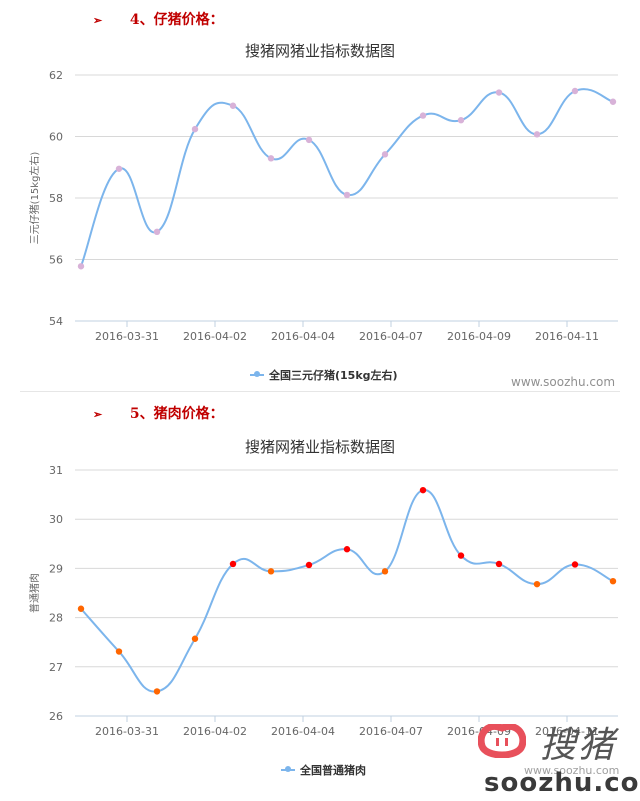 This screenshot has height=801, width=640. Describe the element at coordinates (56, 568) in the screenshot. I see `y-tick-label: 29` at that location.